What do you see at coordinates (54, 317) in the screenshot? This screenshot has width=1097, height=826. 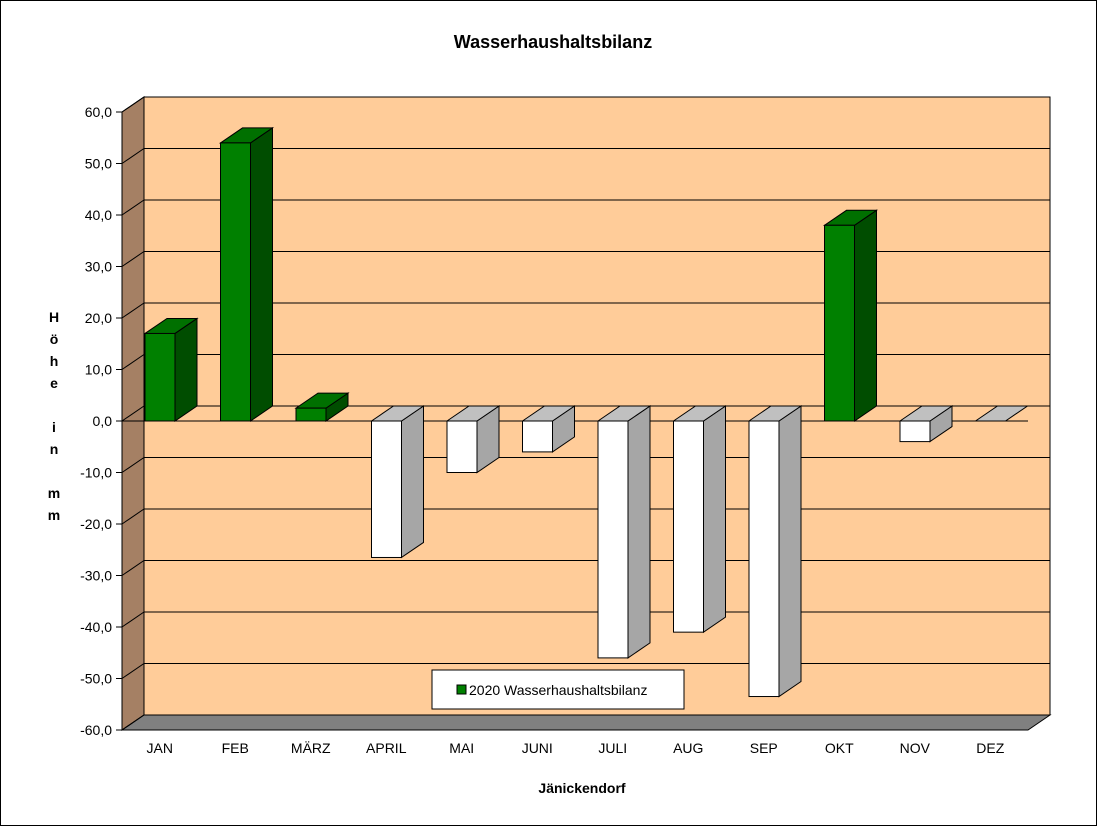 I see `y-axis-label-char: H` at bounding box center [54, 317].